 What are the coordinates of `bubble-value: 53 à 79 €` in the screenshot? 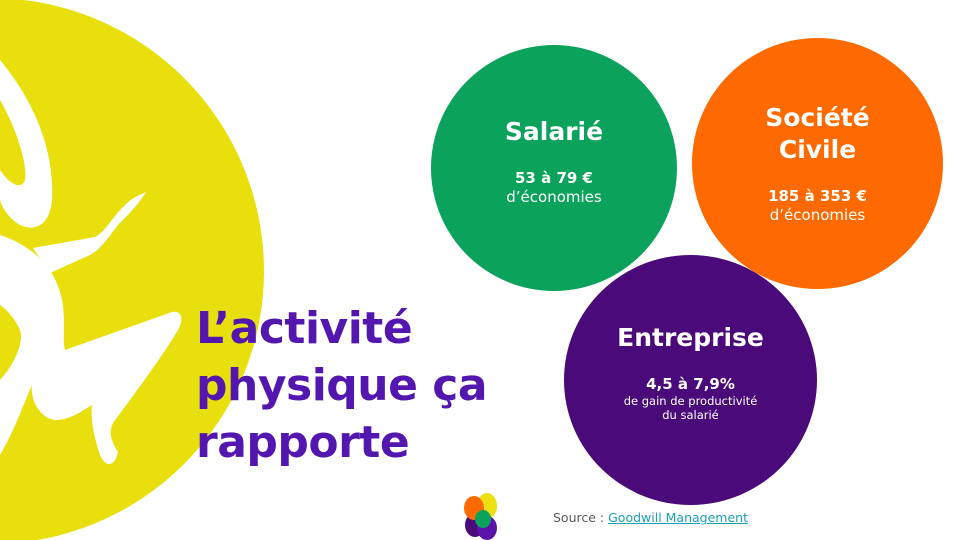 It's located at (554, 178).